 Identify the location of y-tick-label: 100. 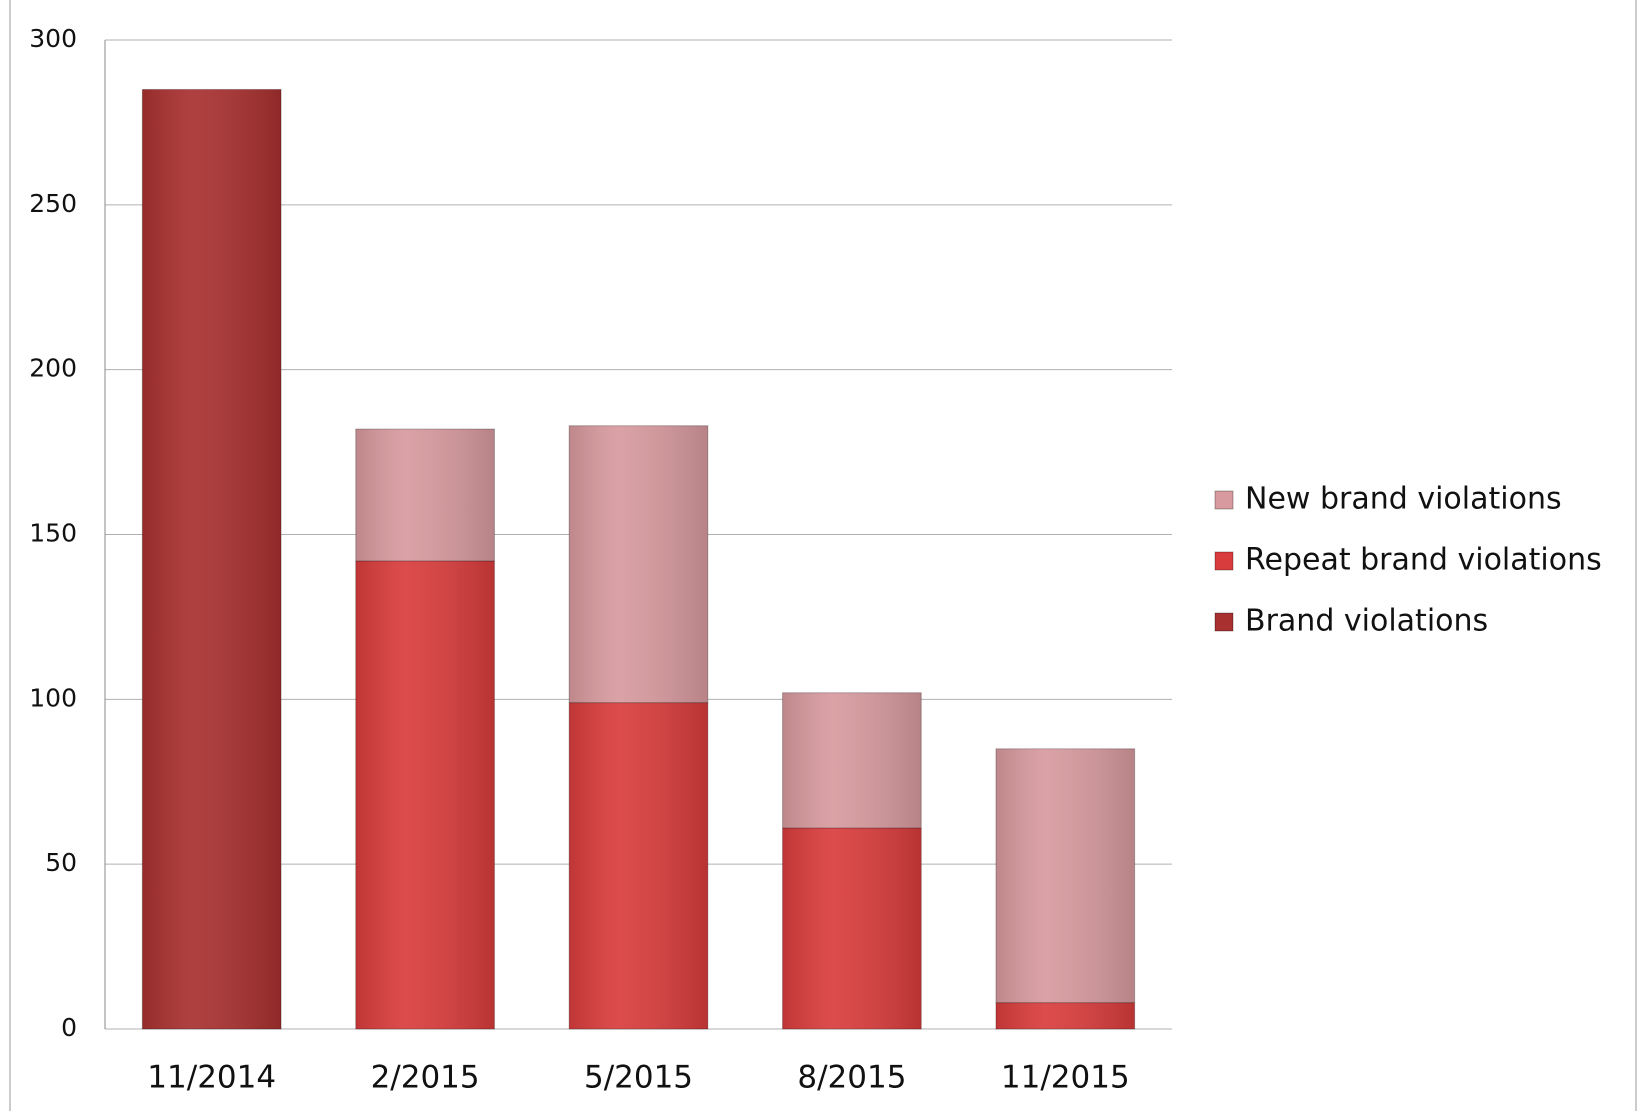
(53, 697).